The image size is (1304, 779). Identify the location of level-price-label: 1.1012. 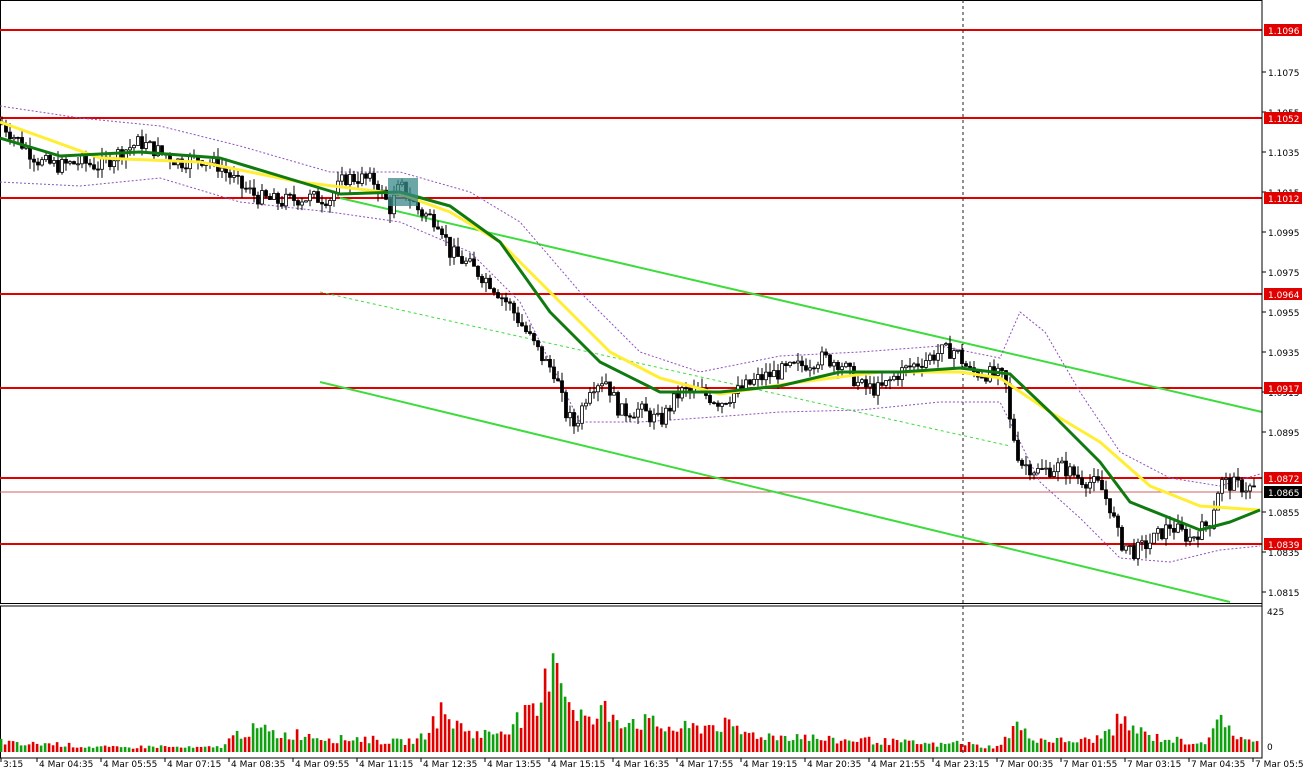
(1284, 200).